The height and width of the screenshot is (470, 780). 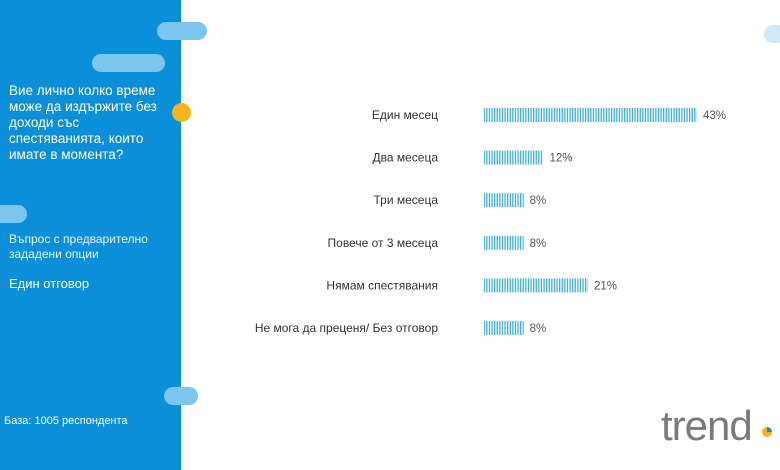 I want to click on trend-logo: trend, so click(x=716, y=425).